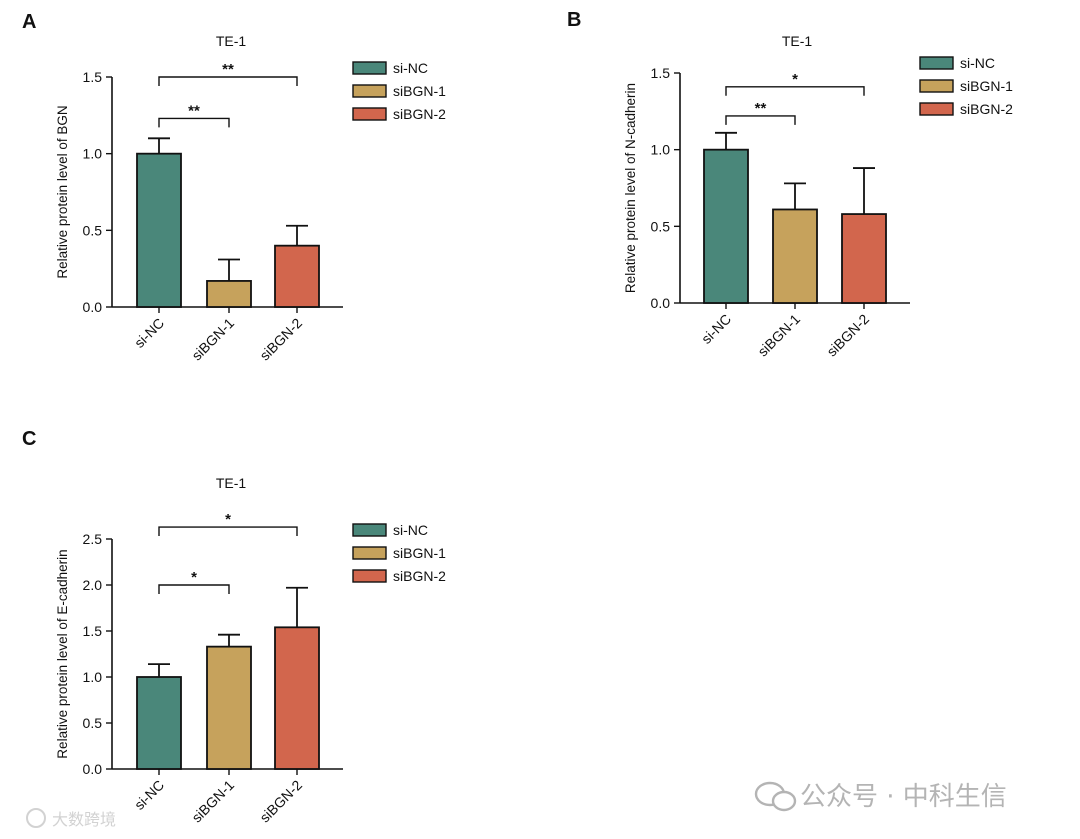 Image resolution: width=1080 pixels, height=839 pixels. What do you see at coordinates (716, 329) in the screenshot?
I see `panel-b-category-label-si-nc: si-NC` at bounding box center [716, 329].